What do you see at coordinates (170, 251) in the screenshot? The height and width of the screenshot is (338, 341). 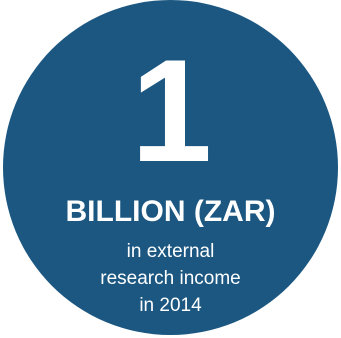 I see `stat-description-line-1: in external` at bounding box center [170, 251].